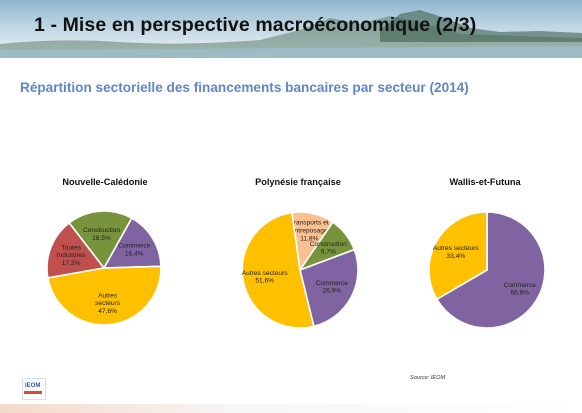 This screenshot has height=413, width=582. Describe the element at coordinates (33, 386) in the screenshot. I see `logo-text: IEOM` at that location.